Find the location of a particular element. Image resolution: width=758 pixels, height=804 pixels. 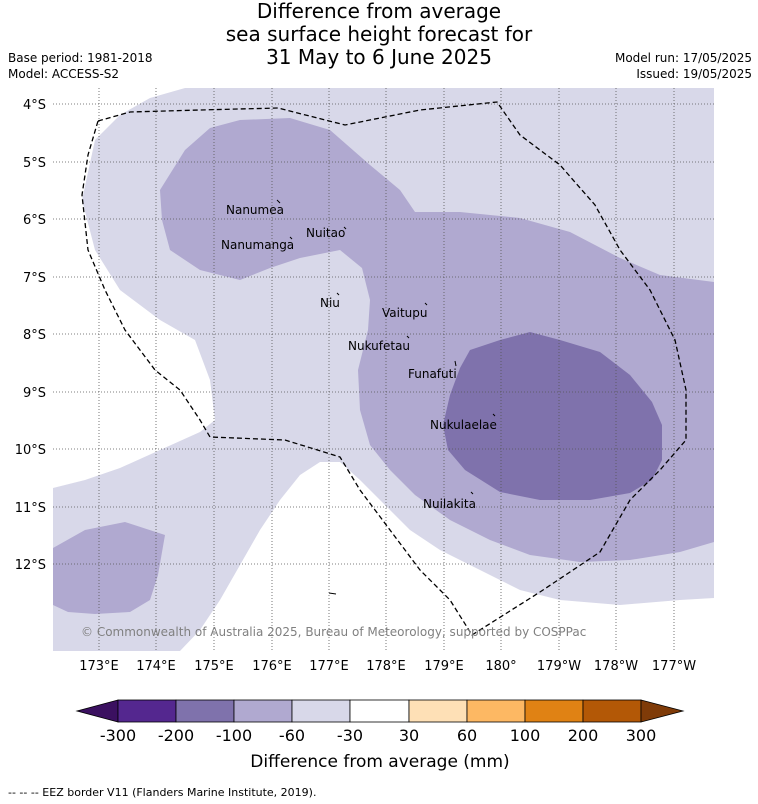

lat-label: 7°S is located at coordinates (34, 278).